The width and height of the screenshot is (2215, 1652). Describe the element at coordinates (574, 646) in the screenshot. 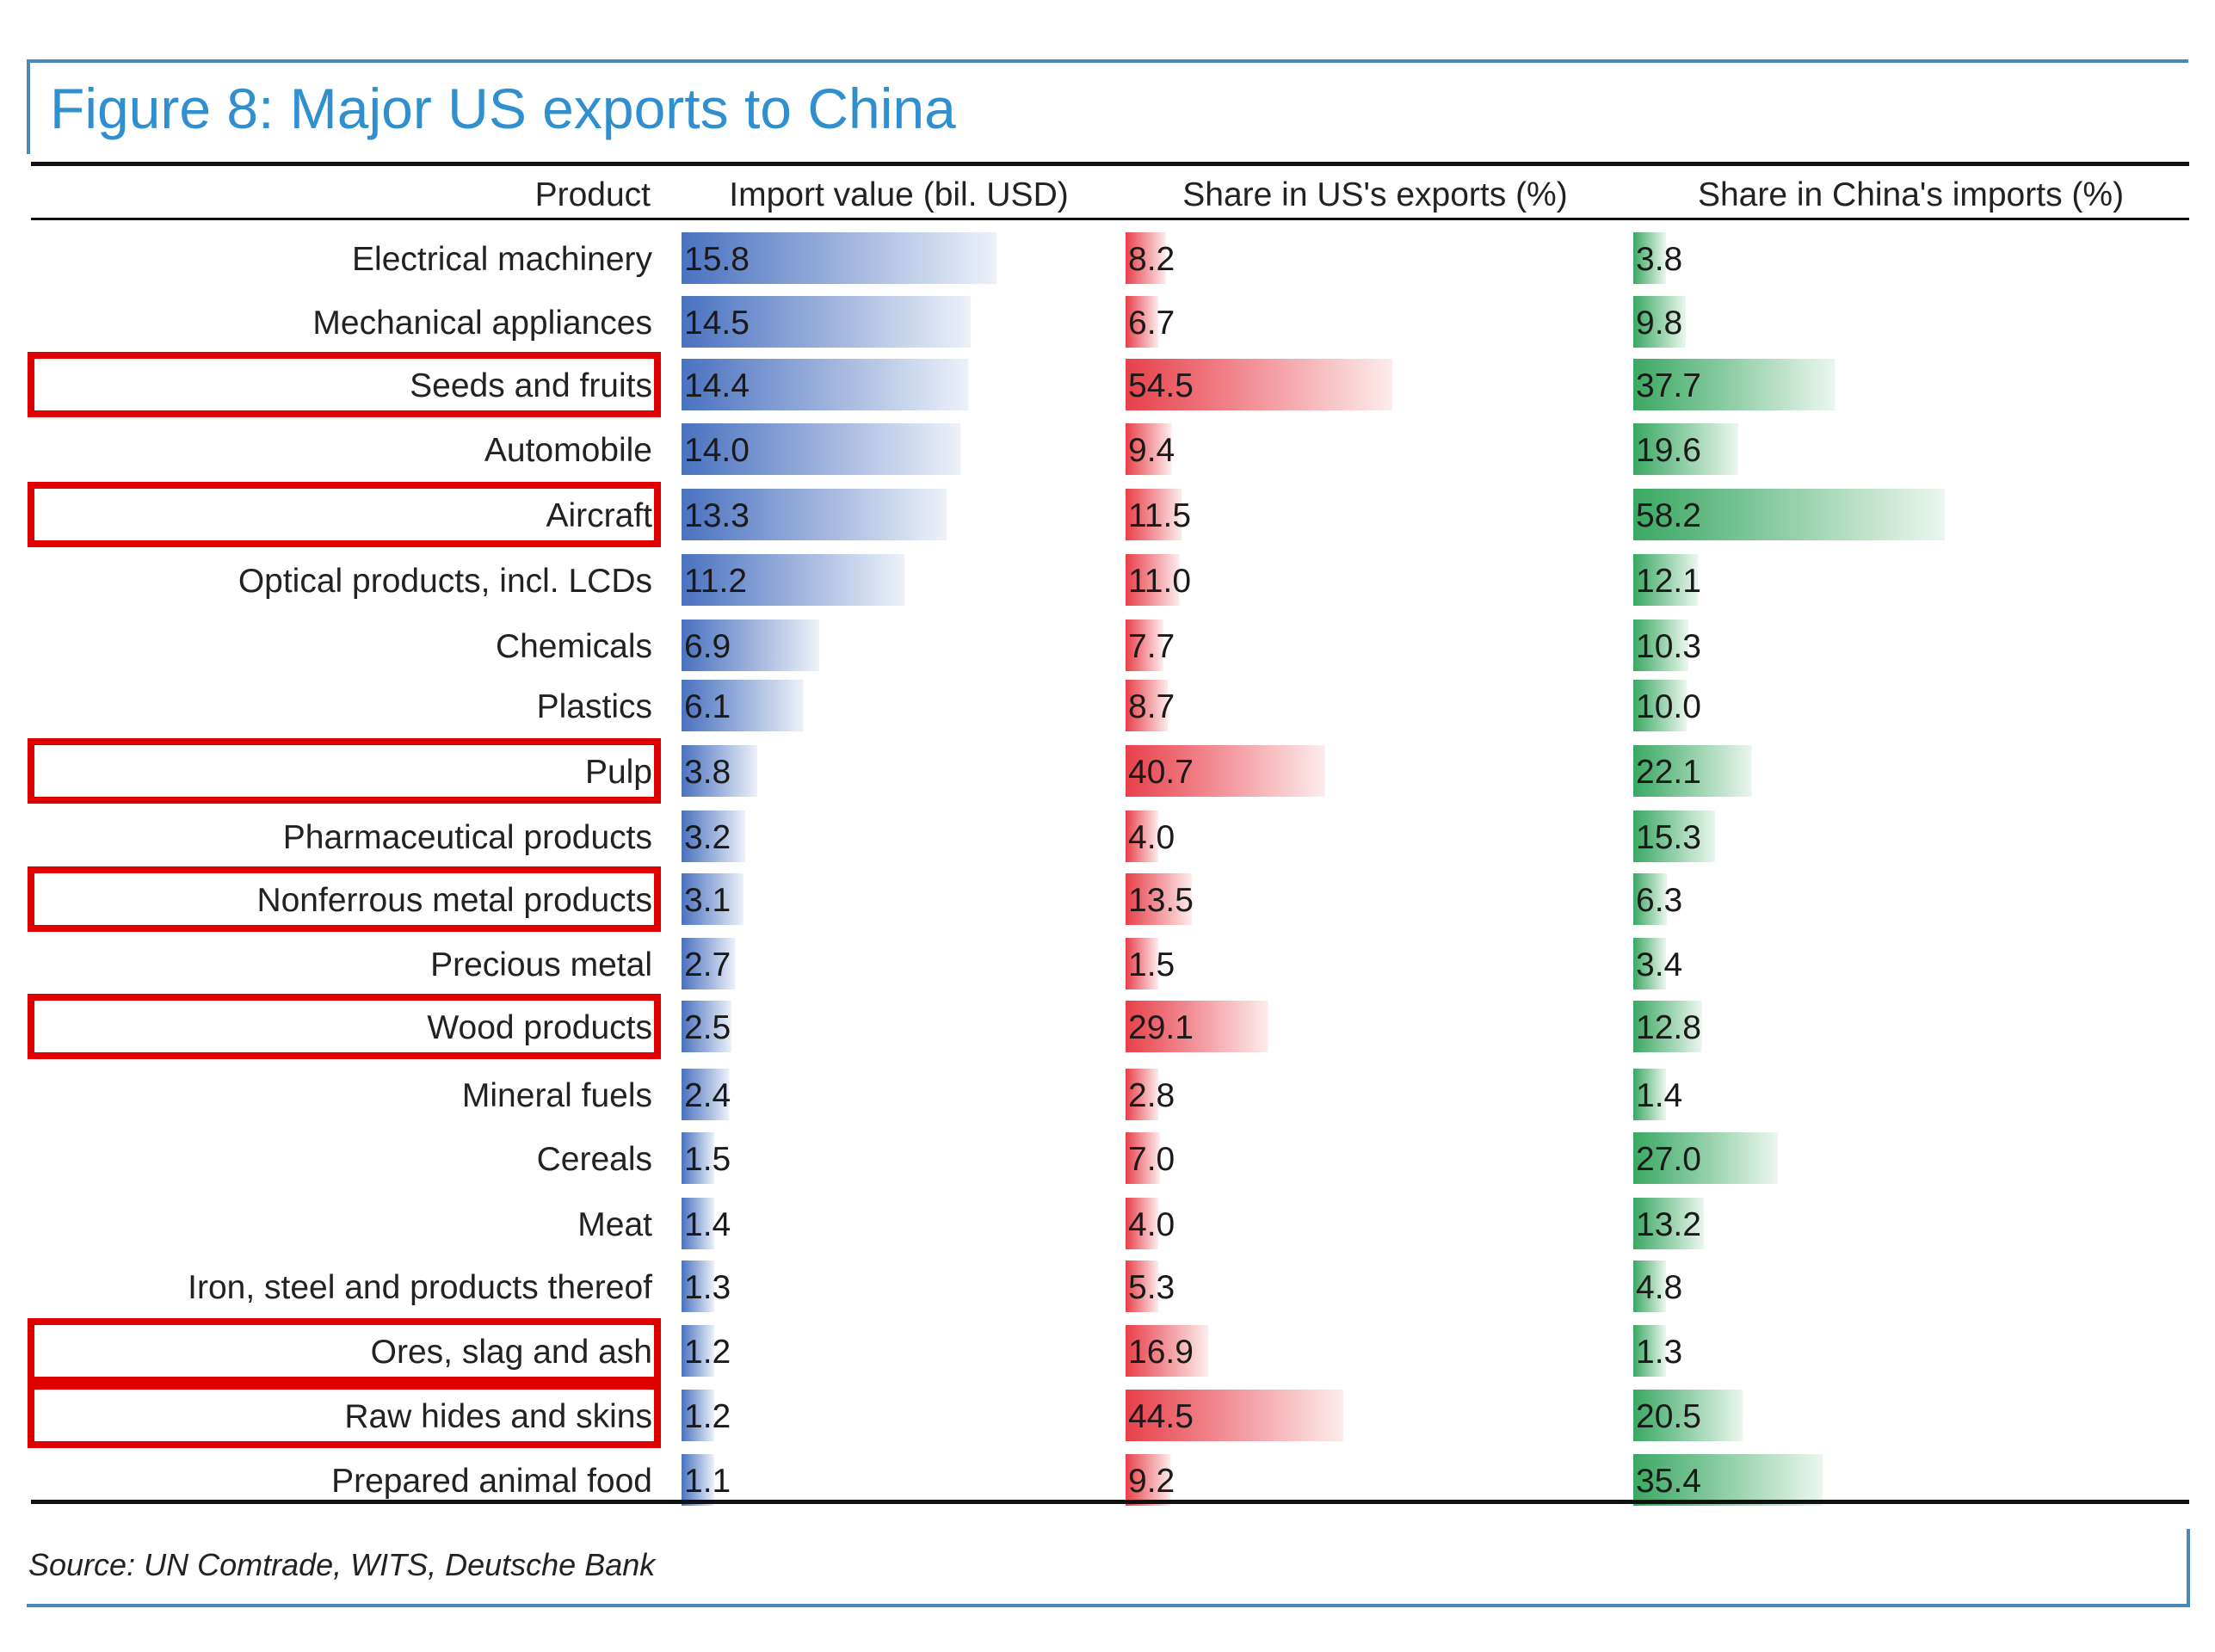

I see `category-label: Chemicals` at that location.